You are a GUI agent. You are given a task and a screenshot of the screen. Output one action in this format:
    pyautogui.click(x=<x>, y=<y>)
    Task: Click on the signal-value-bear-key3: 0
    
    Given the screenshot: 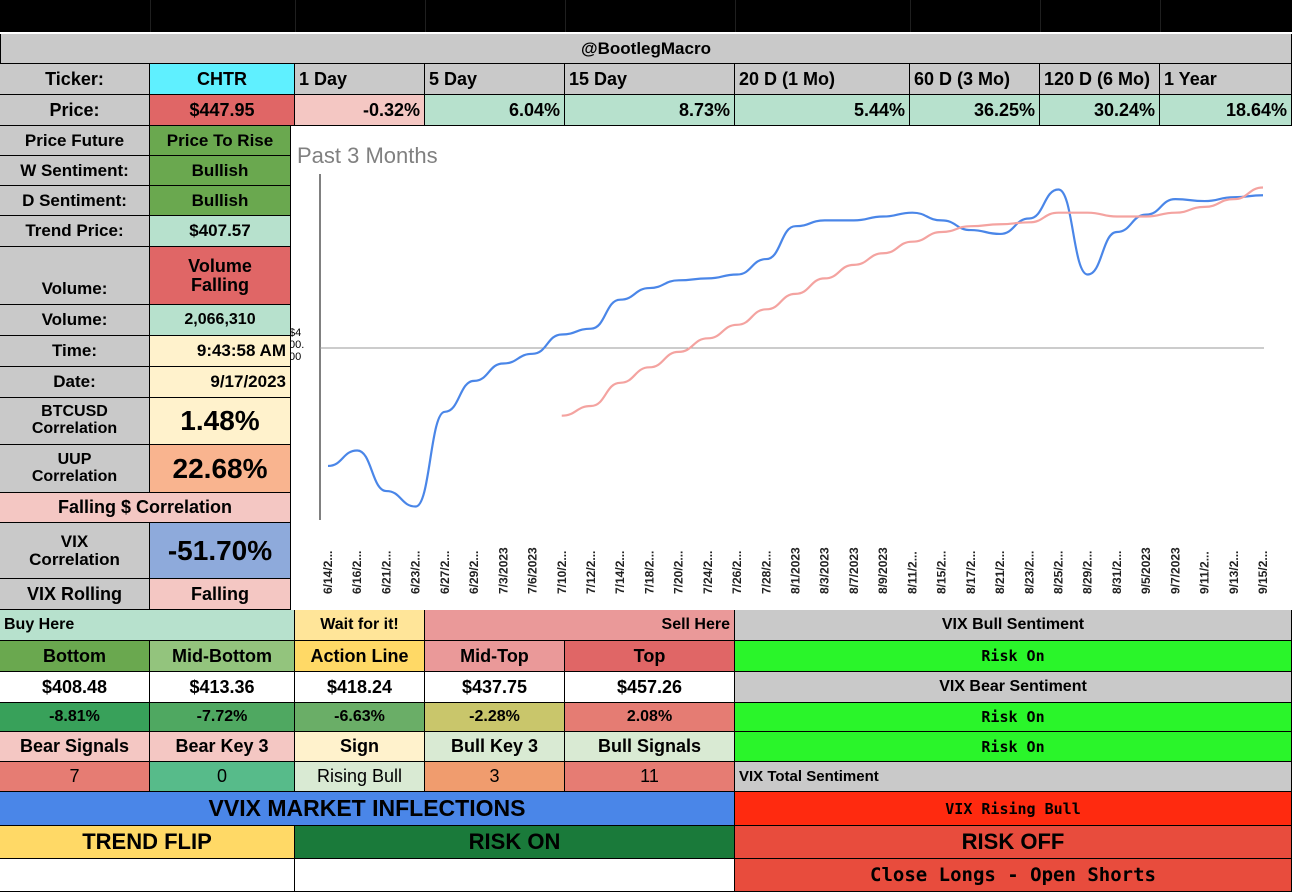 What is the action you would take?
    pyautogui.click(x=222, y=777)
    